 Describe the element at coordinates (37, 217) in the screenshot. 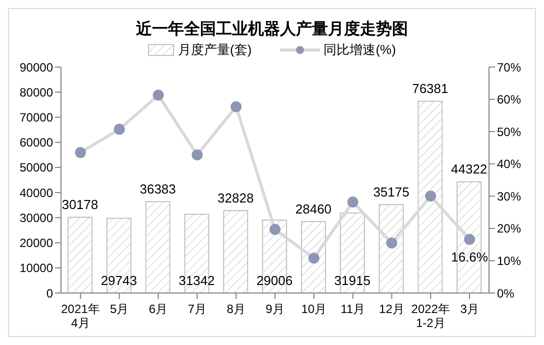

I see `y-tick-label: 30000` at that location.